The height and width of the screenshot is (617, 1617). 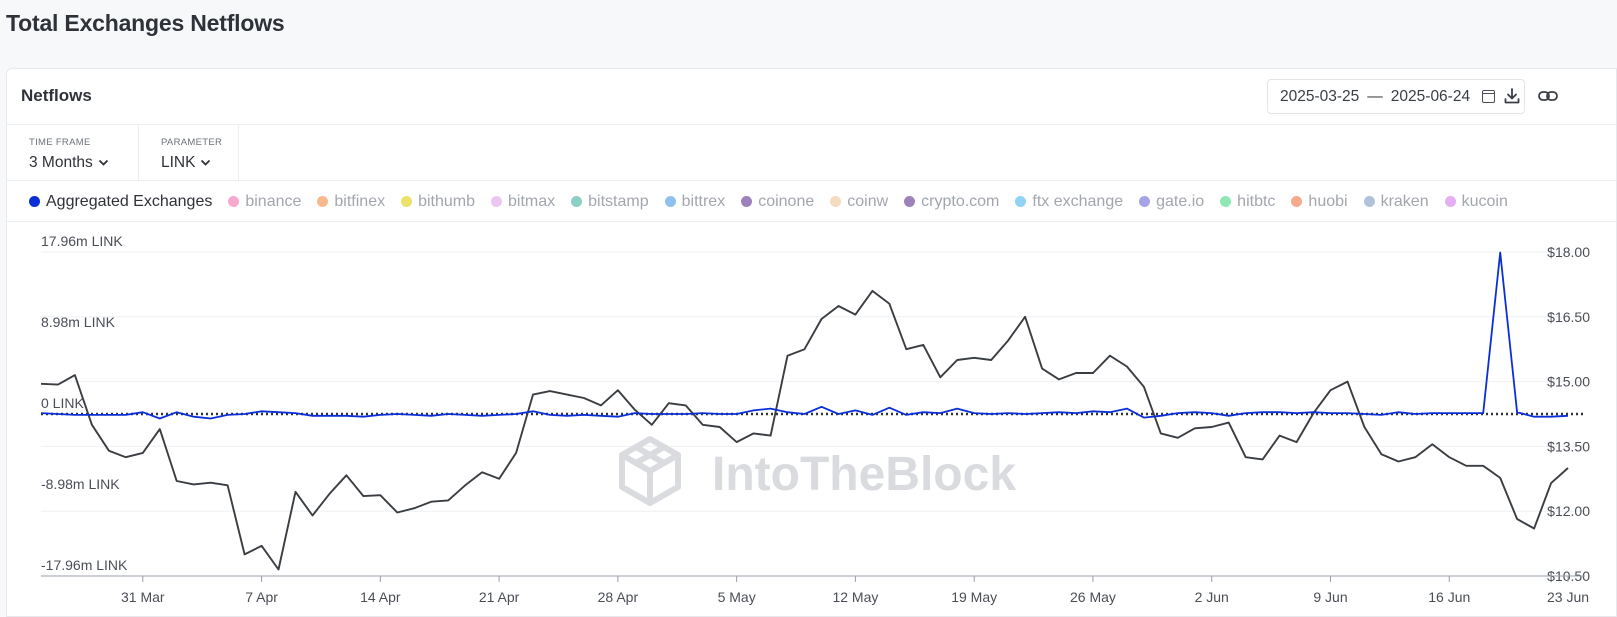 I want to click on y-right-tick-label: $18.00, so click(x=1568, y=252).